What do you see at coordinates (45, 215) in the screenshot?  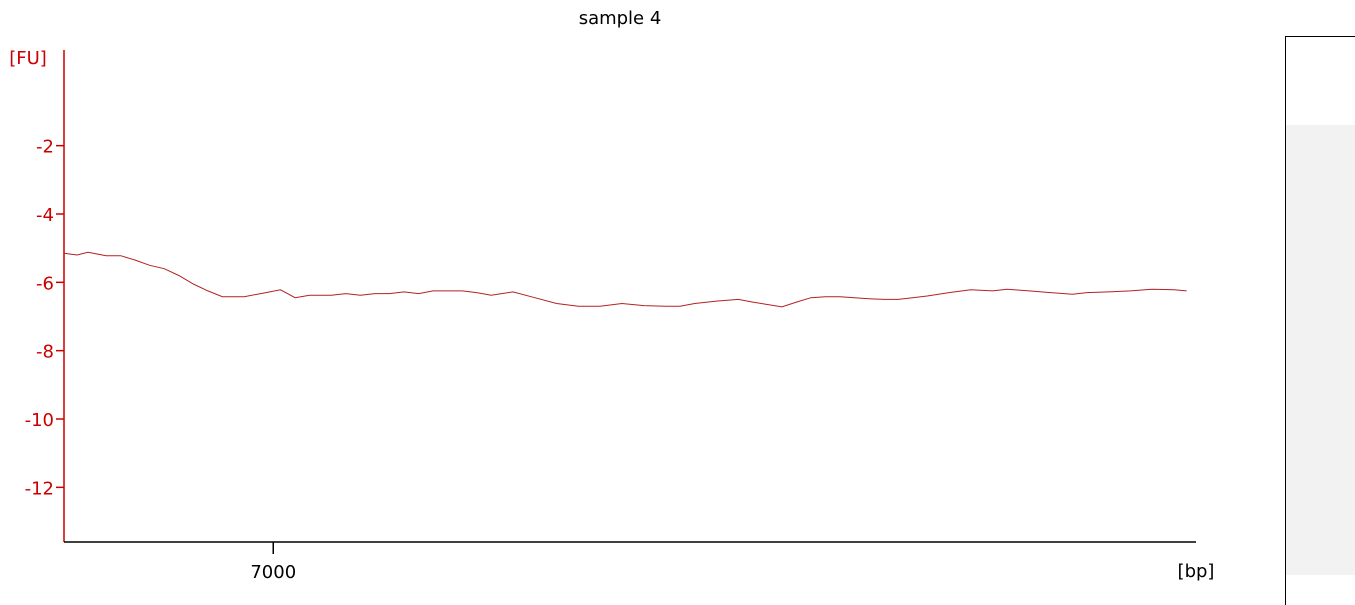 I see `y-tick-label: -4` at bounding box center [45, 215].